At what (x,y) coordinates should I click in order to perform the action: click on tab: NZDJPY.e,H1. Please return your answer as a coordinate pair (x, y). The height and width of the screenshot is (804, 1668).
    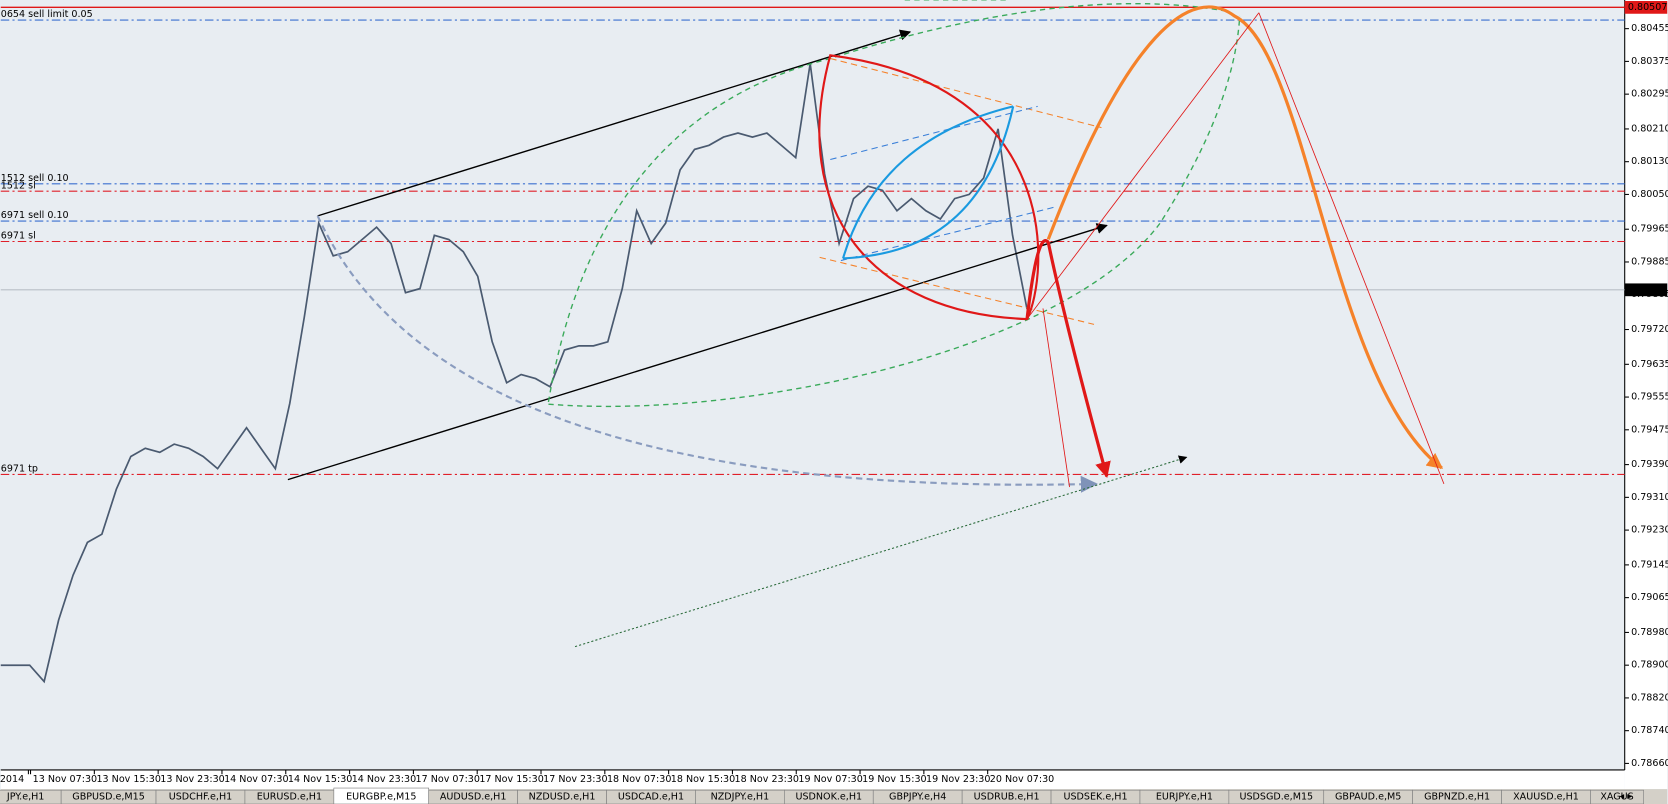
    Looking at the image, I should click on (740, 796).